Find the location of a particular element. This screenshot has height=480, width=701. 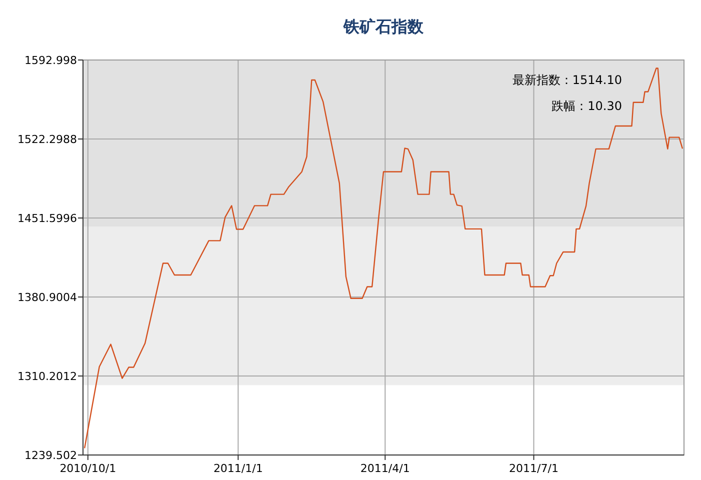

x-tick-label: 2010/10/1 is located at coordinates (88, 468).